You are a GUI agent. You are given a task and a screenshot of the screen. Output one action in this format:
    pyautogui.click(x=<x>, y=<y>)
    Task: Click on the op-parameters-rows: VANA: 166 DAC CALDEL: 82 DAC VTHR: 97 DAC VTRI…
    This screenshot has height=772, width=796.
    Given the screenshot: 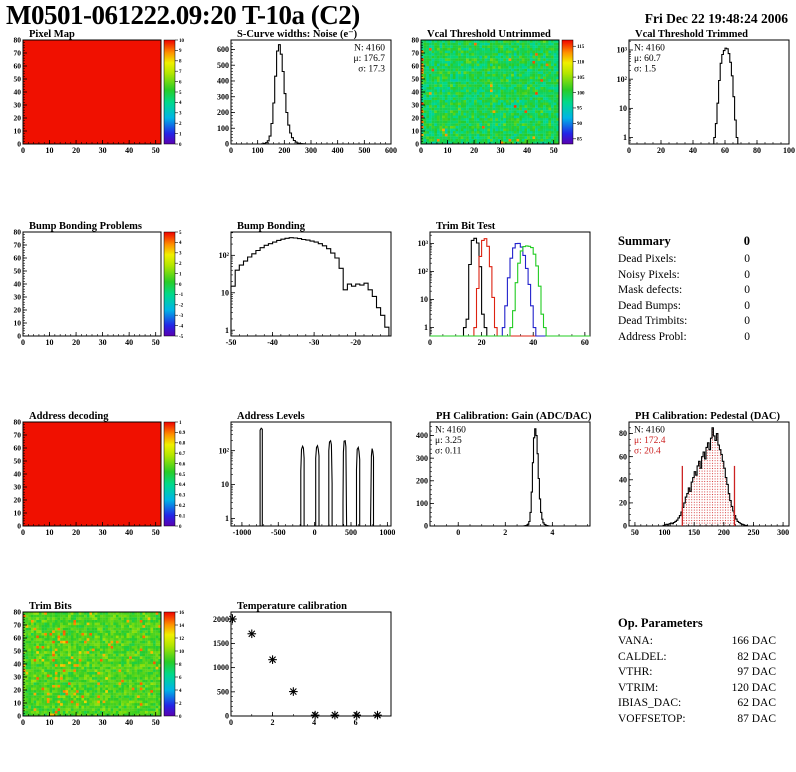 What is the action you would take?
    pyautogui.click(x=697, y=680)
    